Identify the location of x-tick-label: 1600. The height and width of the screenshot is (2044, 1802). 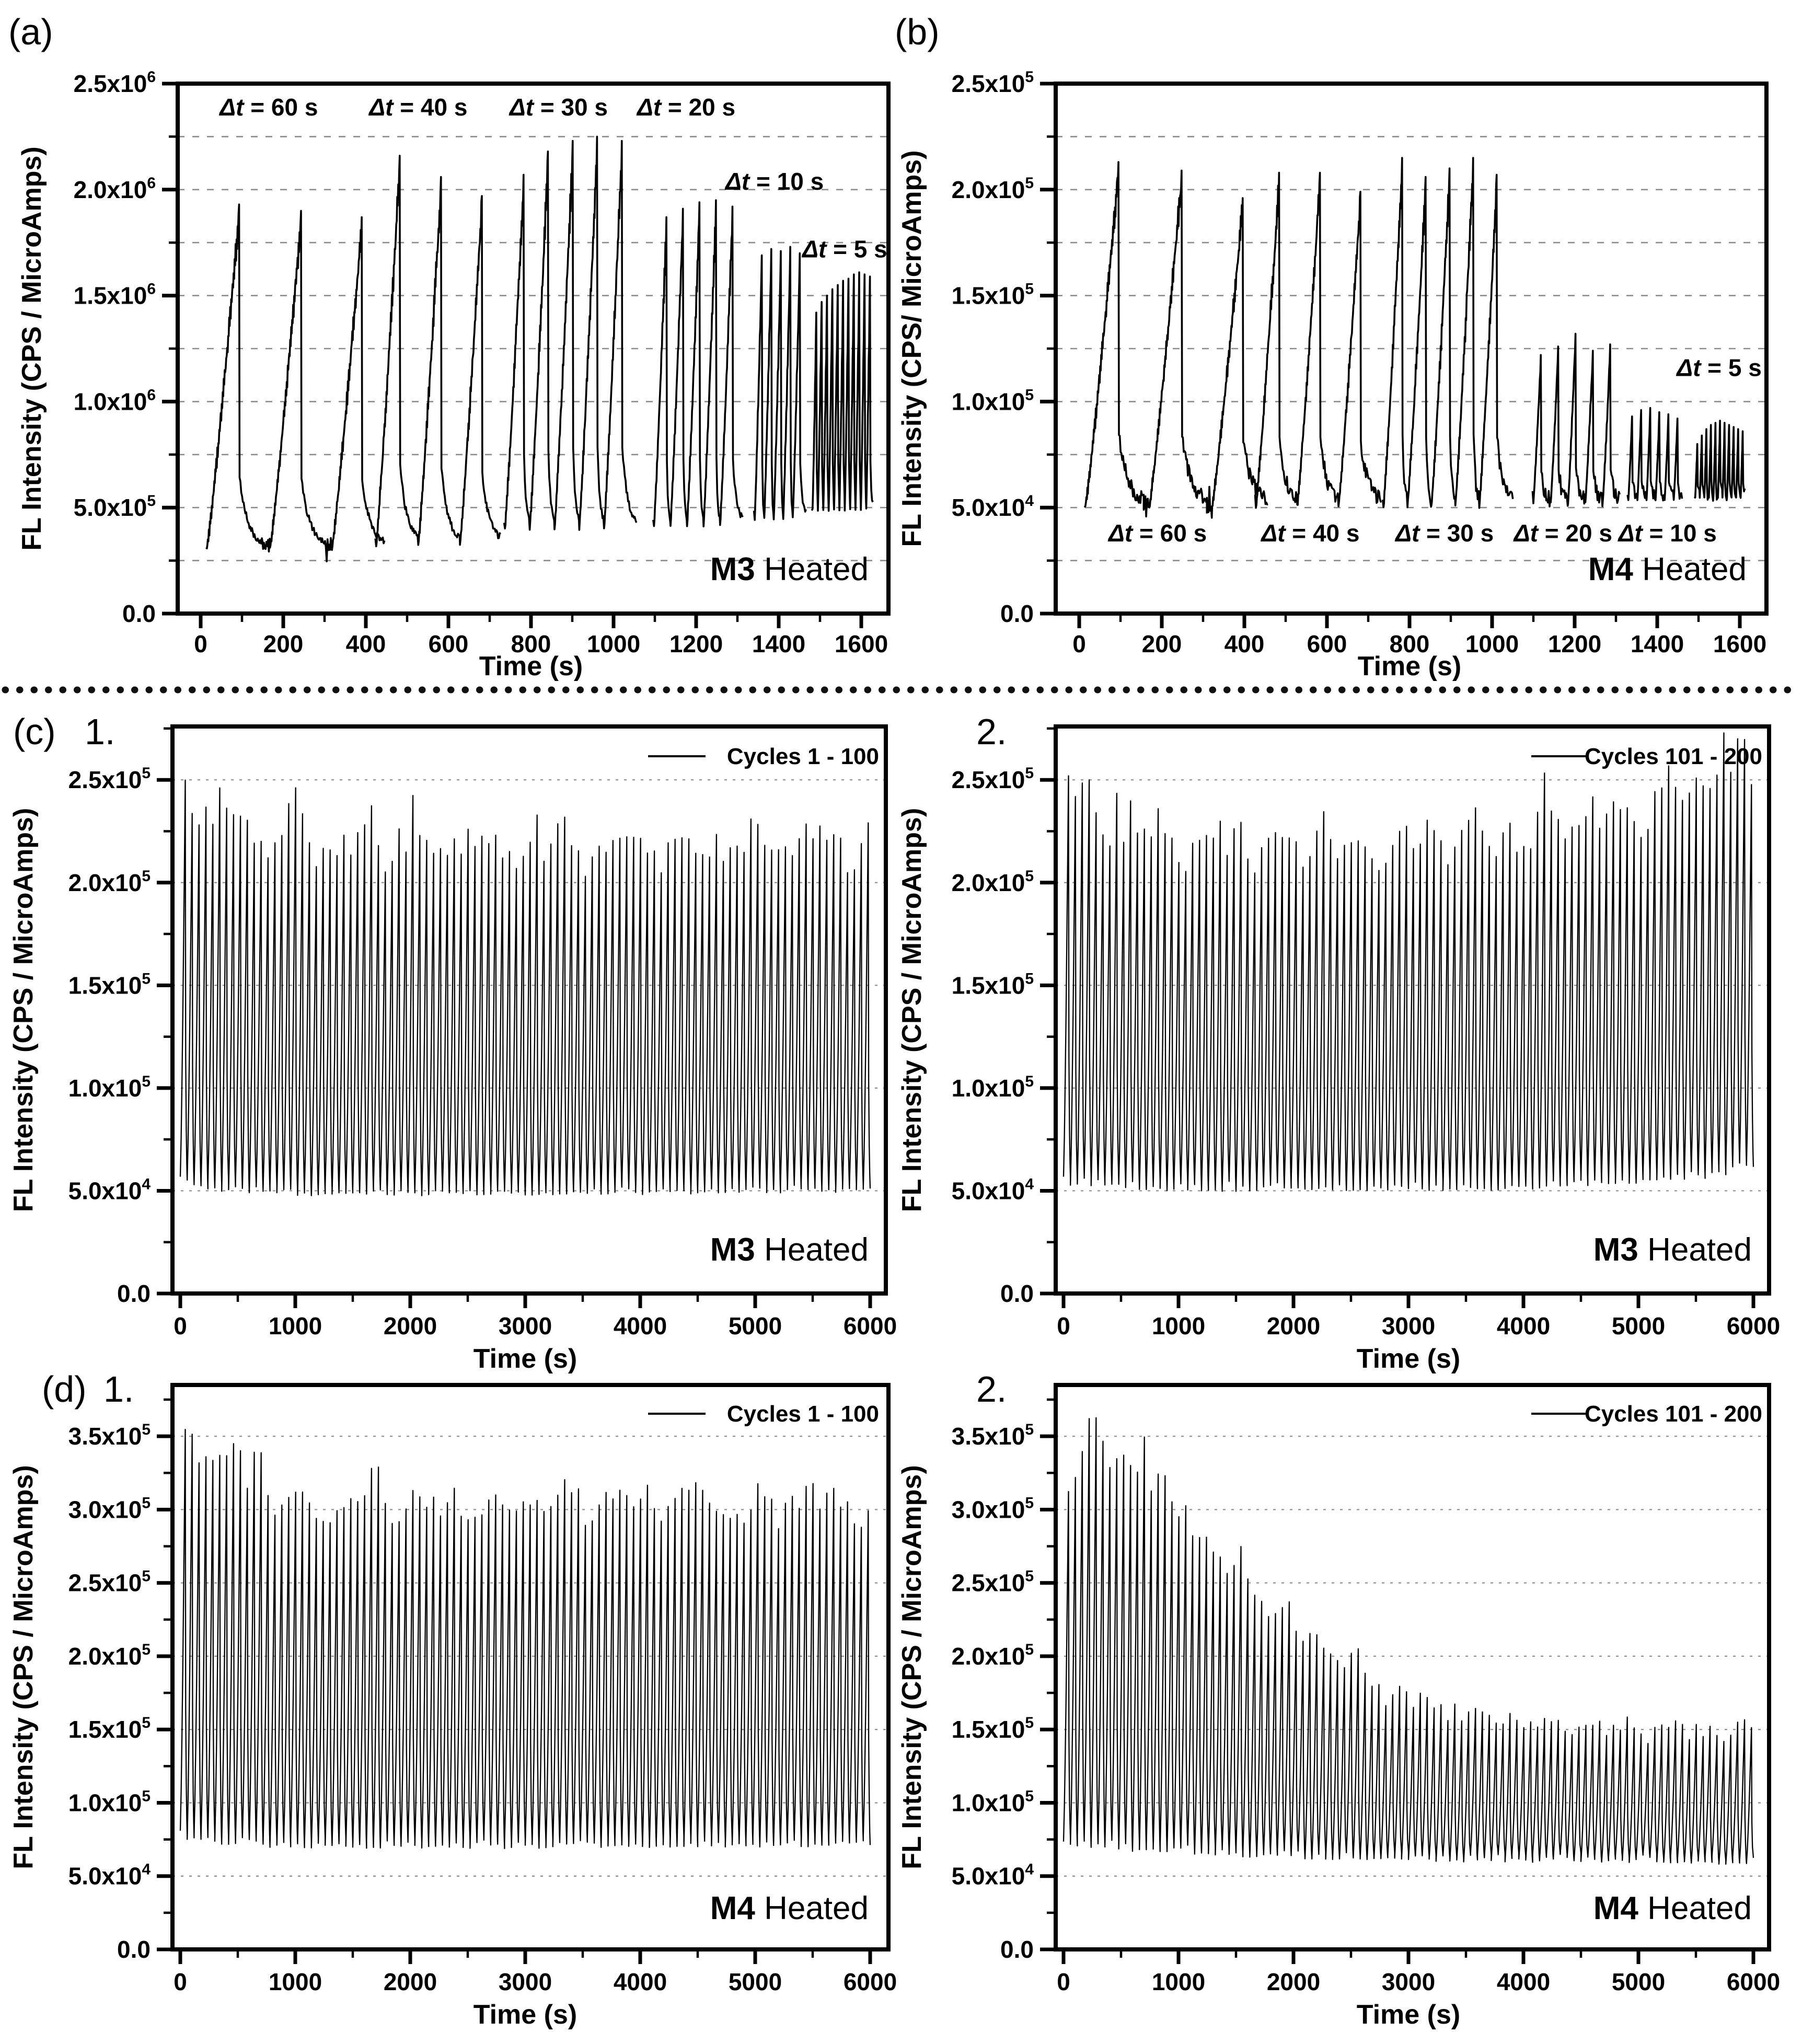
(1739, 643).